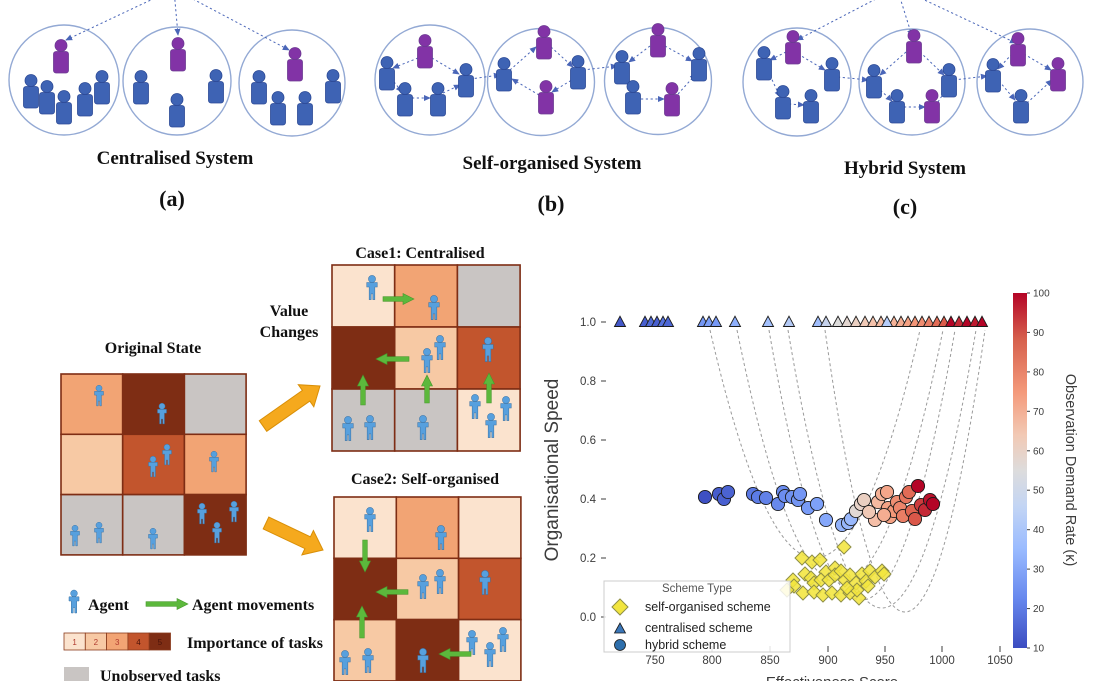 Image resolution: width=1108 pixels, height=681 pixels. Describe the element at coordinates (588, 441) in the screenshot. I see `svg-text: 0.6` at that location.